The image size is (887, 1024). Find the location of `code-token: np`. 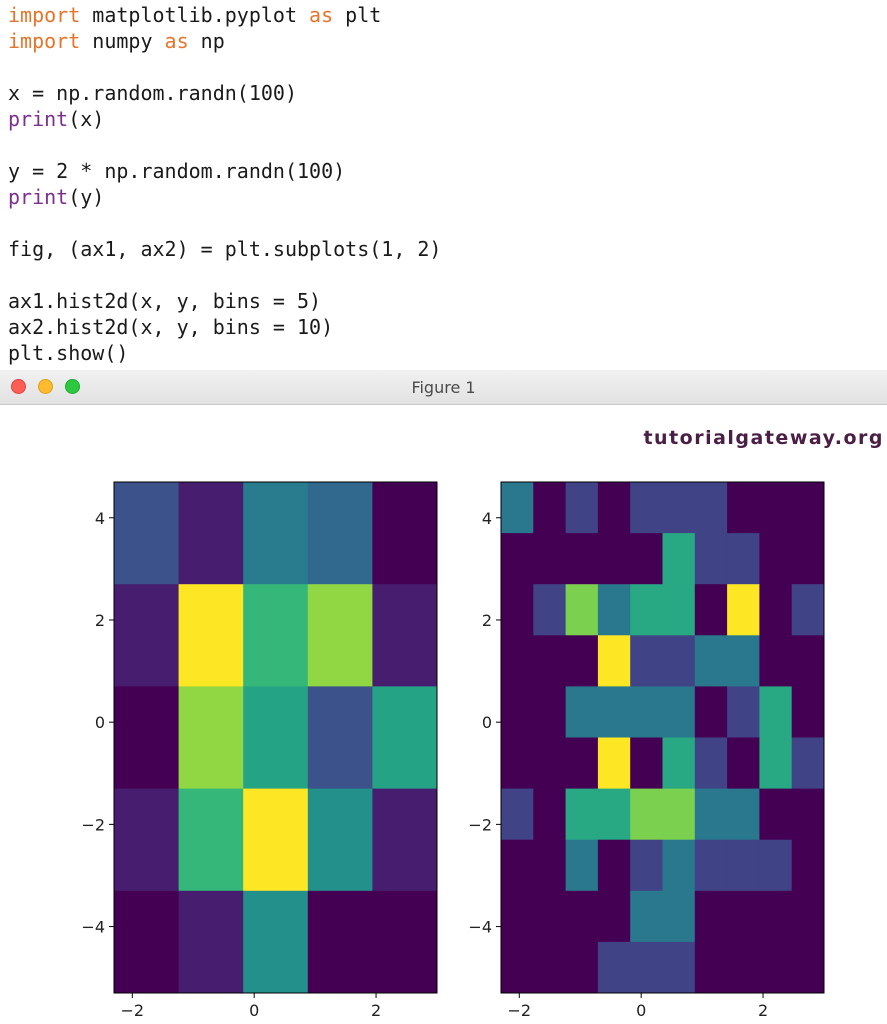

code-token: np is located at coordinates (206, 41).